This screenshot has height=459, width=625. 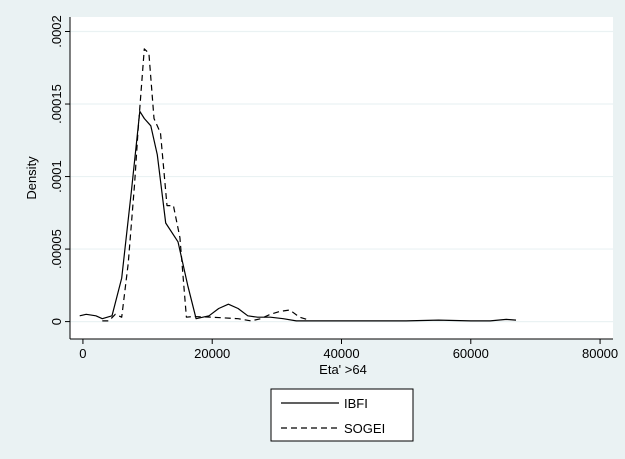 I want to click on y-tick-label: .0001, so click(x=56, y=176).